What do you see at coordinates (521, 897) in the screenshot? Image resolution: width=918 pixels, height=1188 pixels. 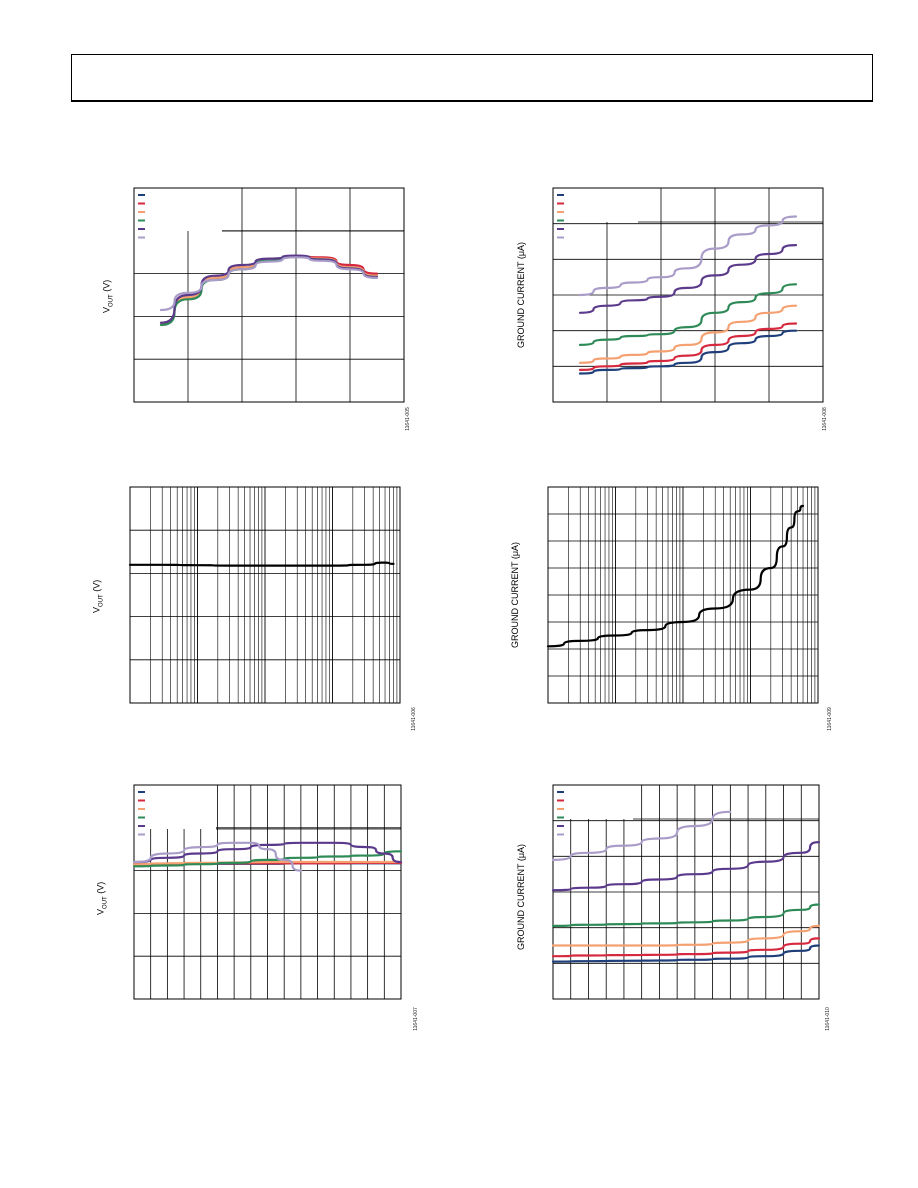 I see `chart-ground-current-vs-input-voltage-ylabel: GROUND CURRENT (μA)` at bounding box center [521, 897].